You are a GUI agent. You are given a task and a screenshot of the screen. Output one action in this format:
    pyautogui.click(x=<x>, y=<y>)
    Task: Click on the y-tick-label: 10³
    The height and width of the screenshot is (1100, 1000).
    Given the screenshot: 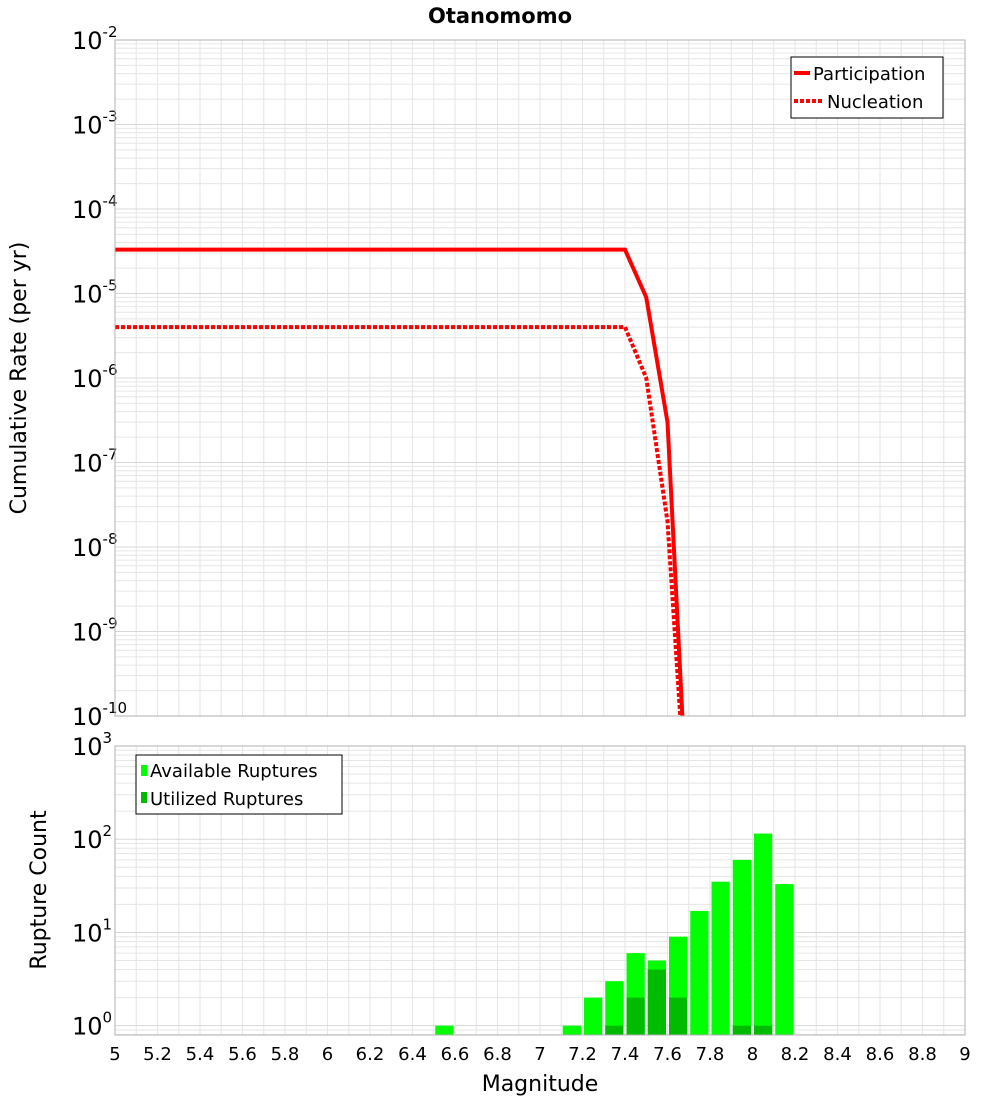 What is the action you would take?
    pyautogui.click(x=92, y=745)
    